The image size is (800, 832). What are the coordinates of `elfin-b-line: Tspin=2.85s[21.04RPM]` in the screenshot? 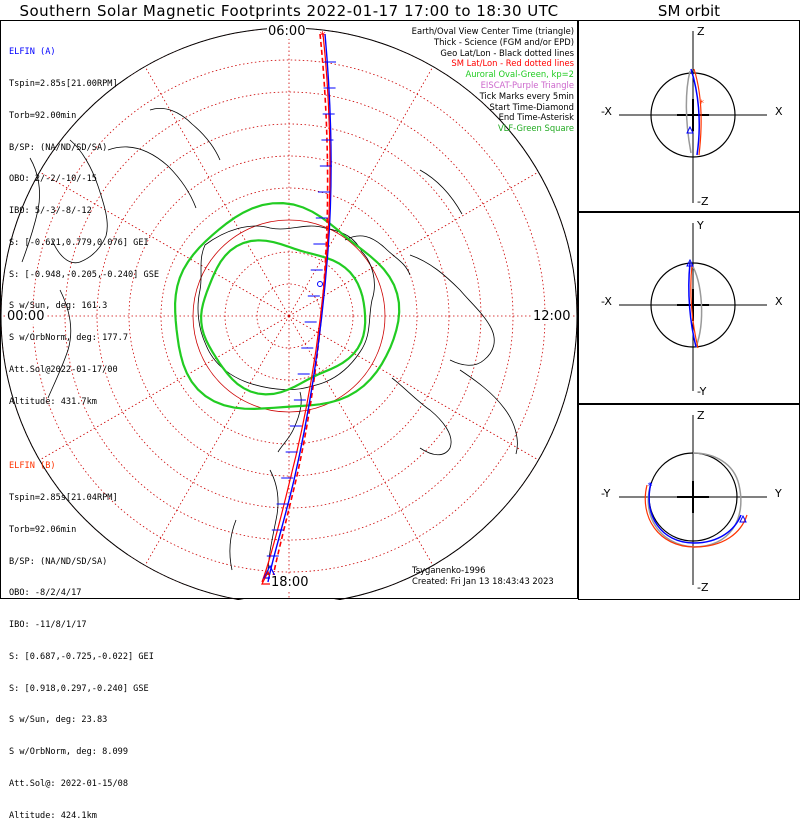 It's located at (63, 497).